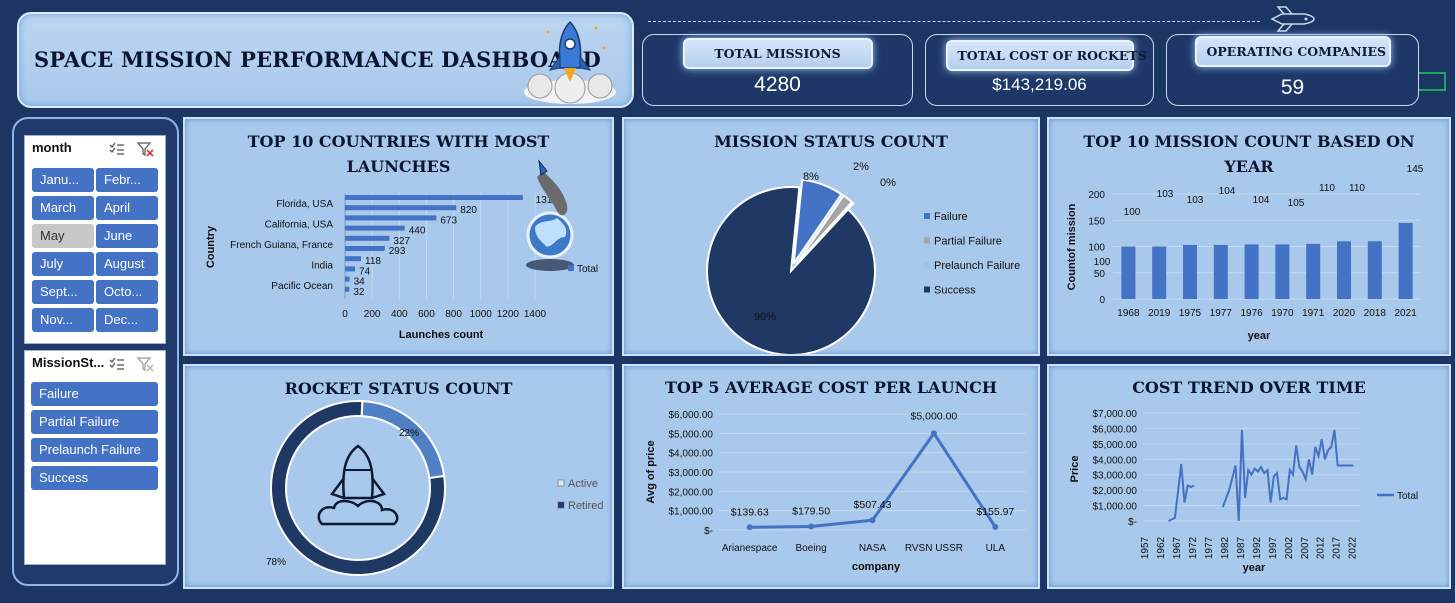 This screenshot has height=603, width=1455. Describe the element at coordinates (398, 166) in the screenshot. I see `countries-title-line2: LAUNCHES` at that location.